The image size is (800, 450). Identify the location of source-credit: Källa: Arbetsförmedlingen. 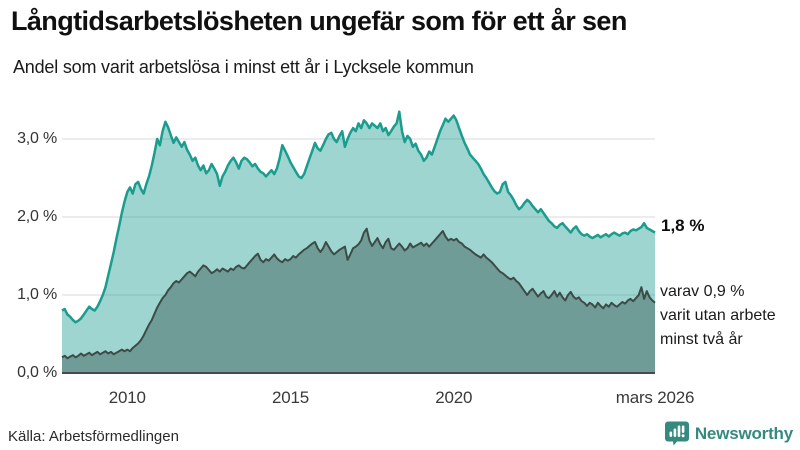
(93, 436).